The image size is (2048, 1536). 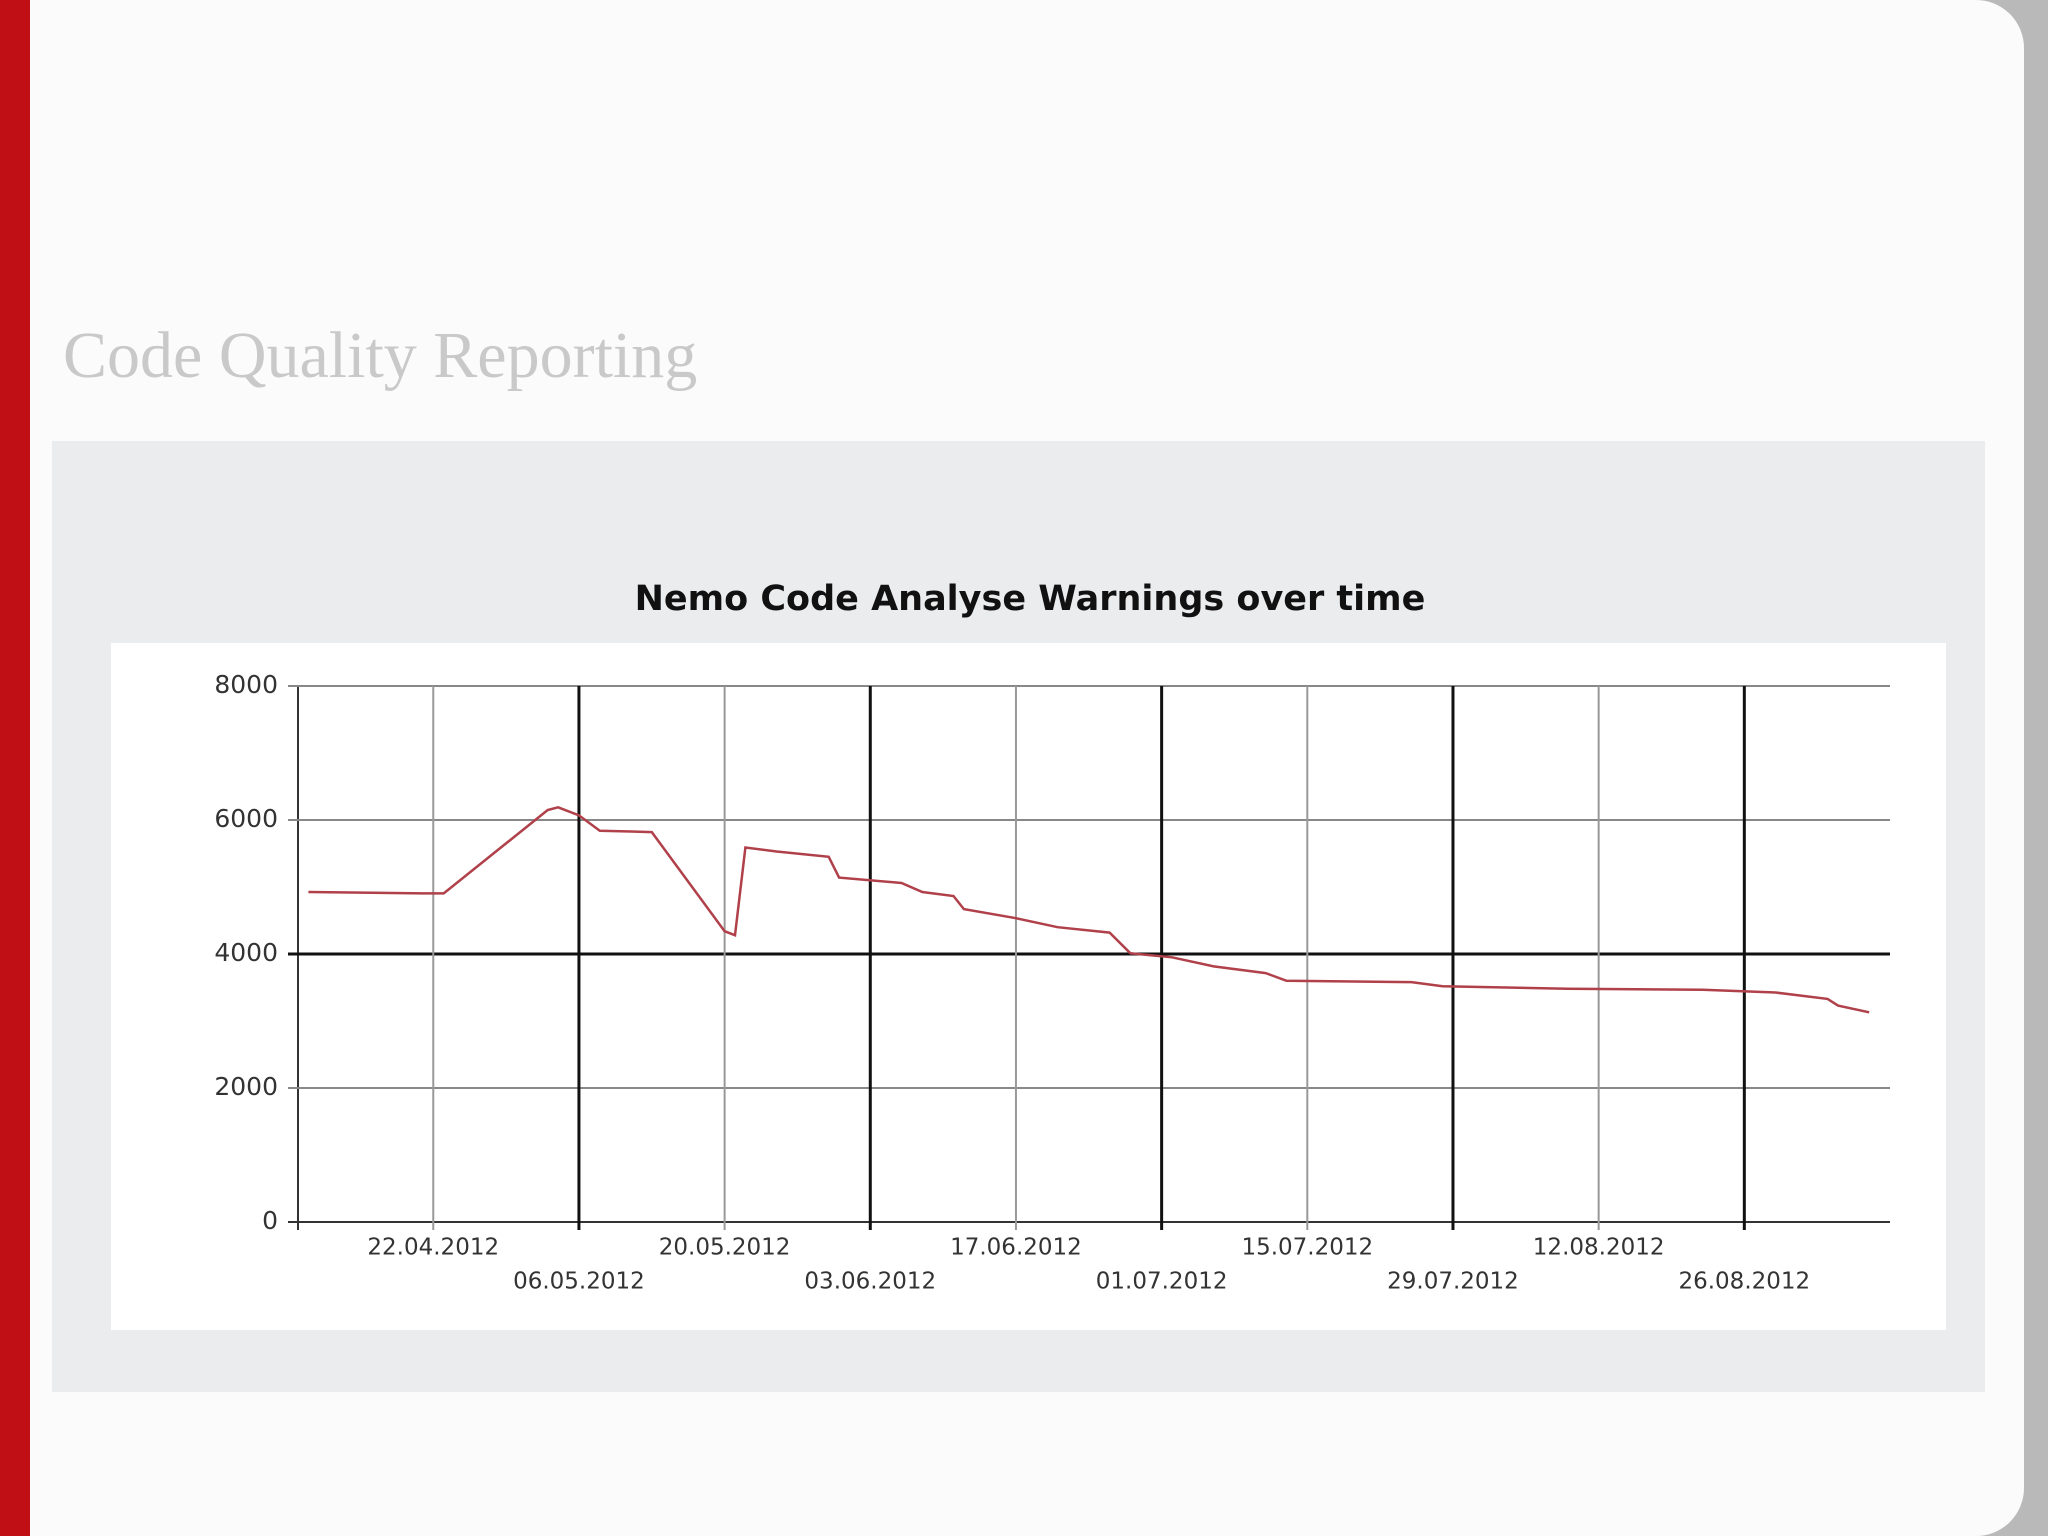 What do you see at coordinates (246, 818) in the screenshot?
I see `y-tick-label: 6000` at bounding box center [246, 818].